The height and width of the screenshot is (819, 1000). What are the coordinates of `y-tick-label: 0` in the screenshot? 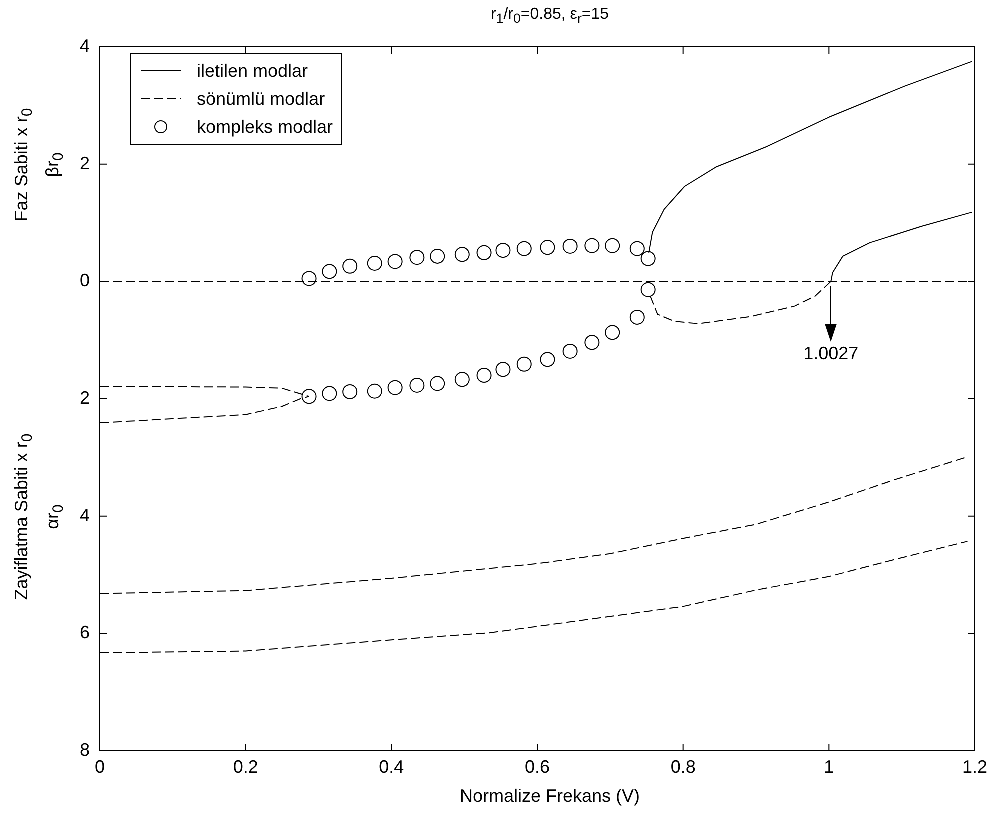 It's located at (85, 280).